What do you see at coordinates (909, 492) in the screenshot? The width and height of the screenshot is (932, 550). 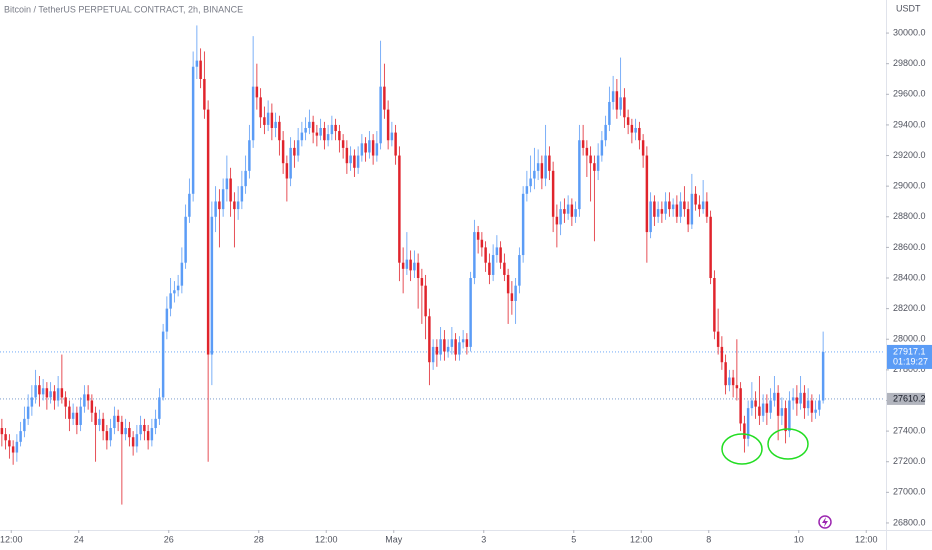 I see `y-tick-label: 27000.0` at bounding box center [909, 492].